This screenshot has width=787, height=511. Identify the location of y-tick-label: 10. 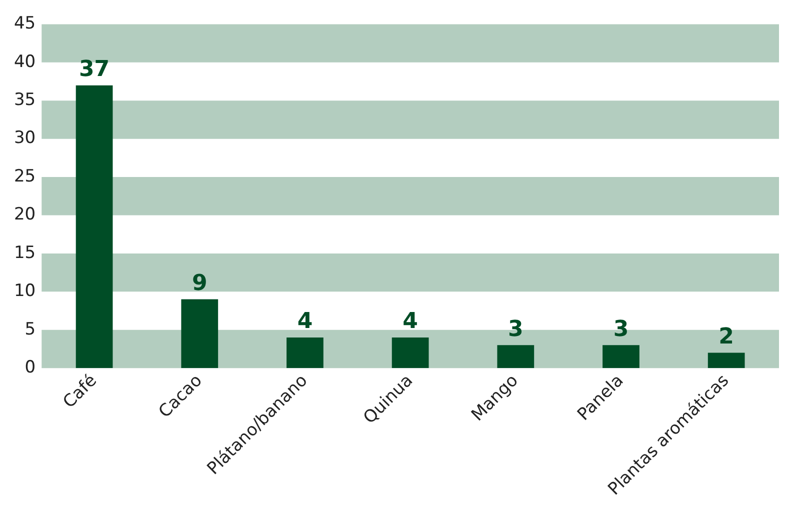
(25, 291).